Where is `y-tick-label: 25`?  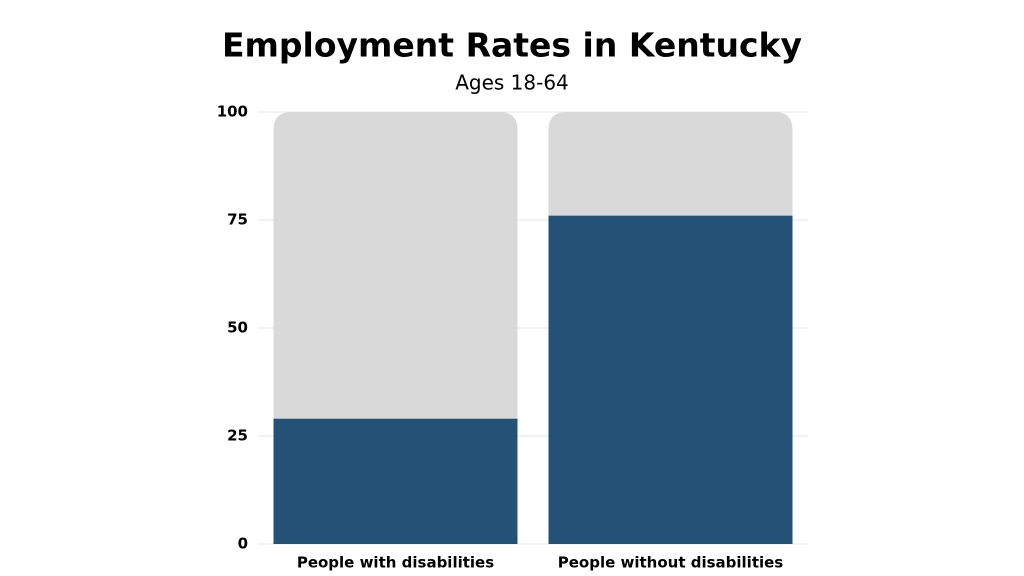 y-tick-label: 25 is located at coordinates (237, 436).